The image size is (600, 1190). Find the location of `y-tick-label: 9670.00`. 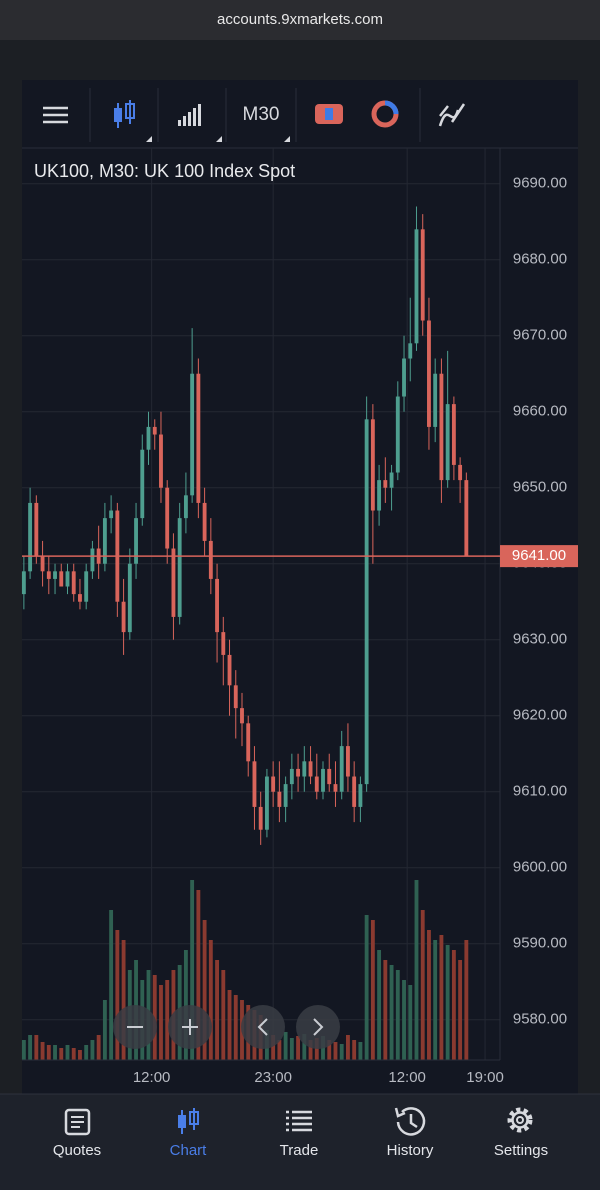

y-tick-label: 9670.00 is located at coordinates (540, 335).